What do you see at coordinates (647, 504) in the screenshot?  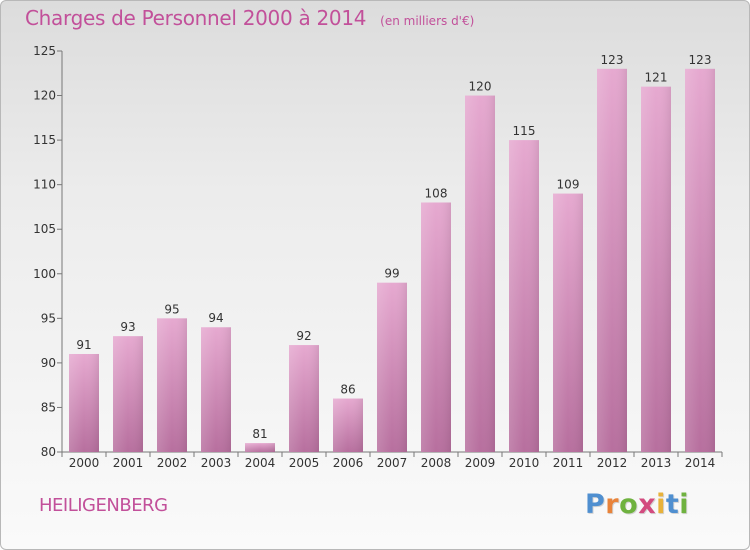 I see `logo-letter: x` at bounding box center [647, 504].